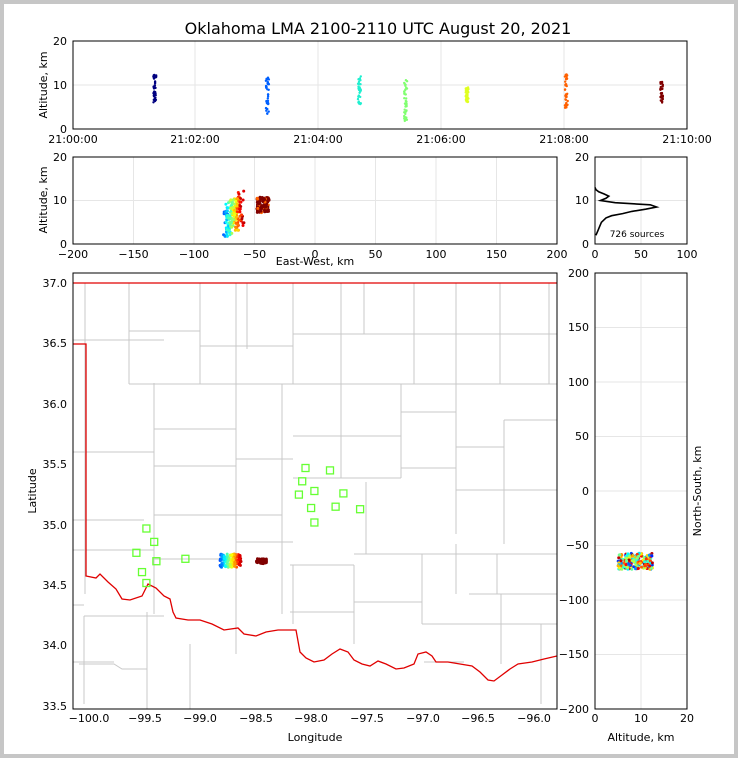 The height and width of the screenshot is (758, 738). What do you see at coordinates (89, 718) in the screenshot?
I see `longitude-tick-label: −100.0` at bounding box center [89, 718].